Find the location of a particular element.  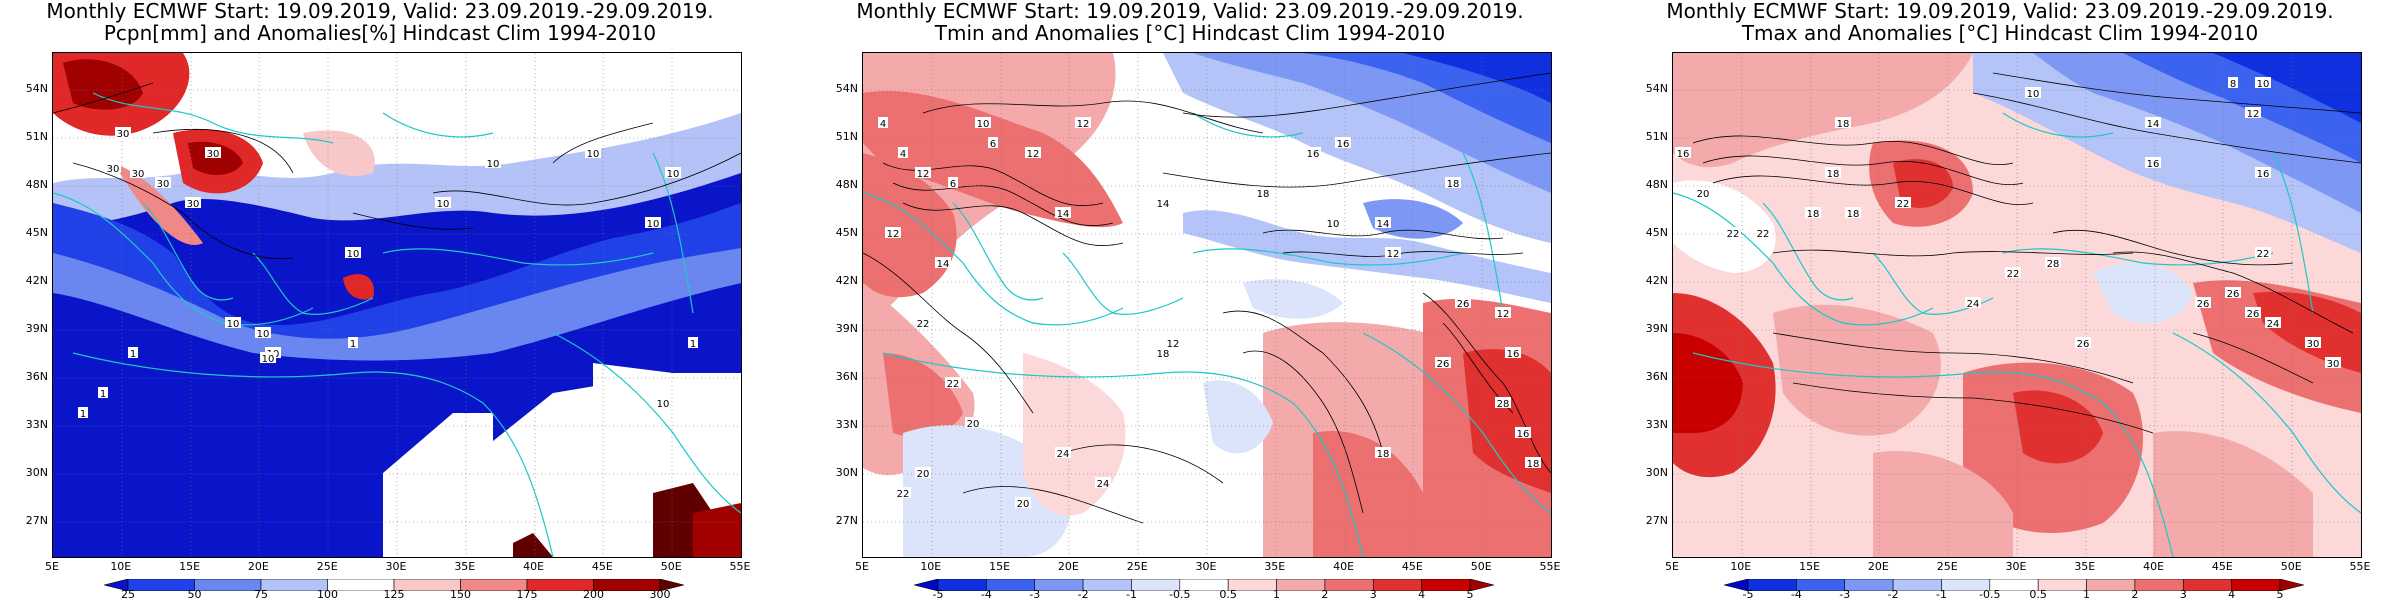

lon-label: 15E is located at coordinates (1000, 566).